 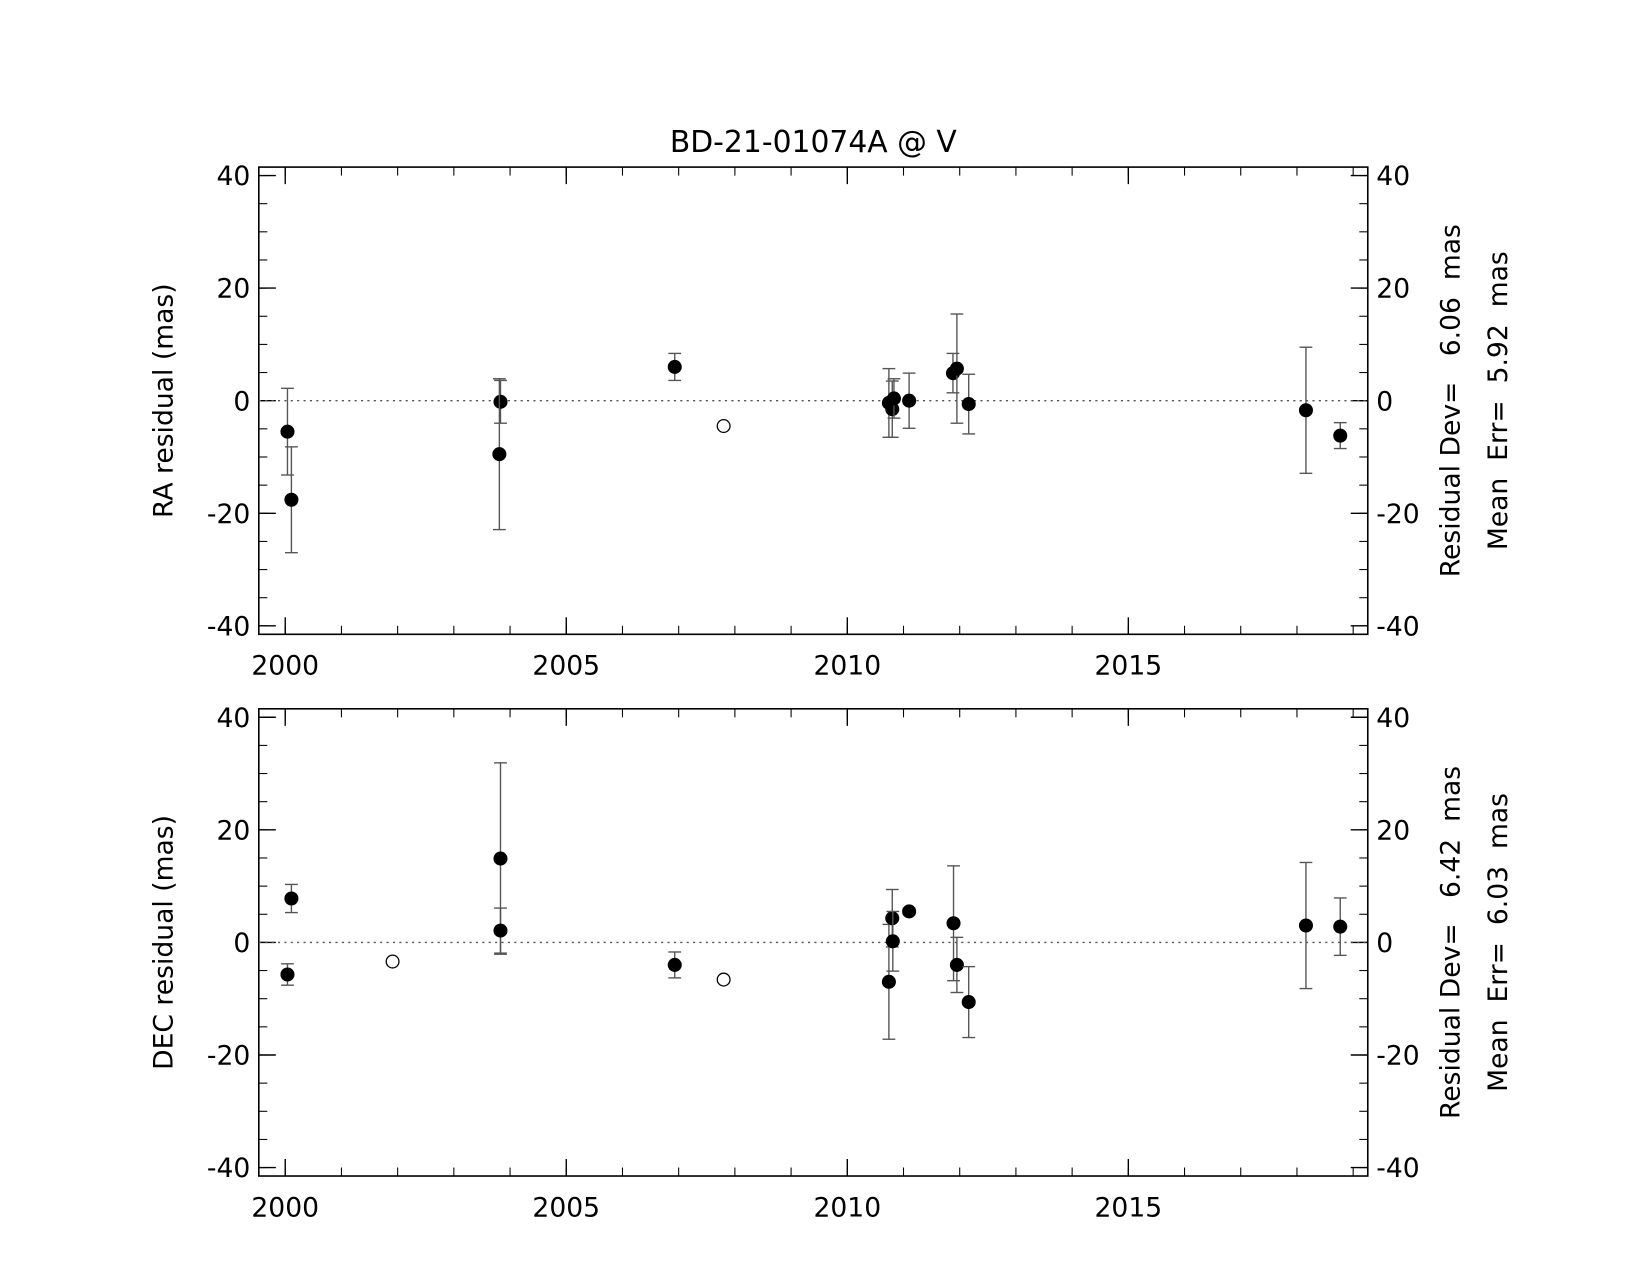 What do you see at coordinates (1450, 942) in the screenshot?
I see `annotation: Residual Dev= 6.42 mas` at bounding box center [1450, 942].